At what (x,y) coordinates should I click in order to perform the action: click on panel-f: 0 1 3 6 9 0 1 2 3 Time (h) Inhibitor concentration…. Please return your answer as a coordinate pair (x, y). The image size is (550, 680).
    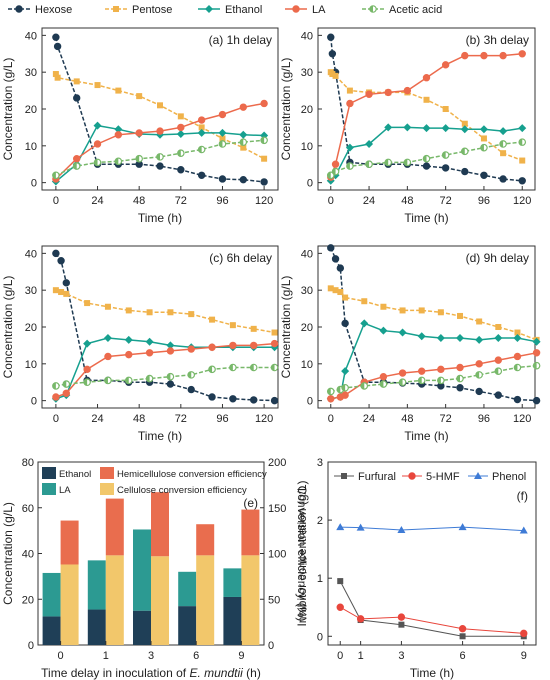
    Looking at the image, I should click on (416, 568).